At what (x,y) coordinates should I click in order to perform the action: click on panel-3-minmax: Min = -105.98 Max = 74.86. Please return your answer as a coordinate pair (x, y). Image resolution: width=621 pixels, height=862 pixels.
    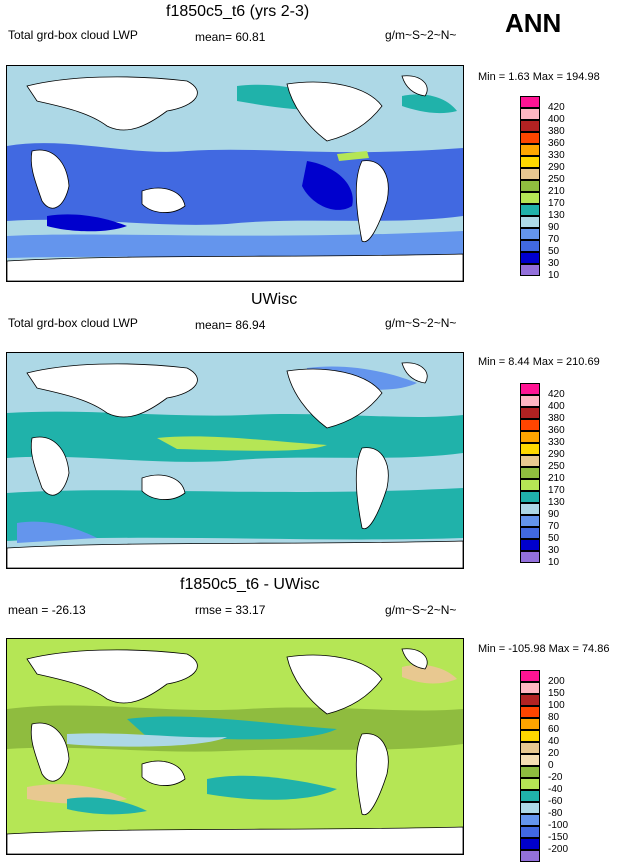
    Looking at the image, I should click on (544, 649).